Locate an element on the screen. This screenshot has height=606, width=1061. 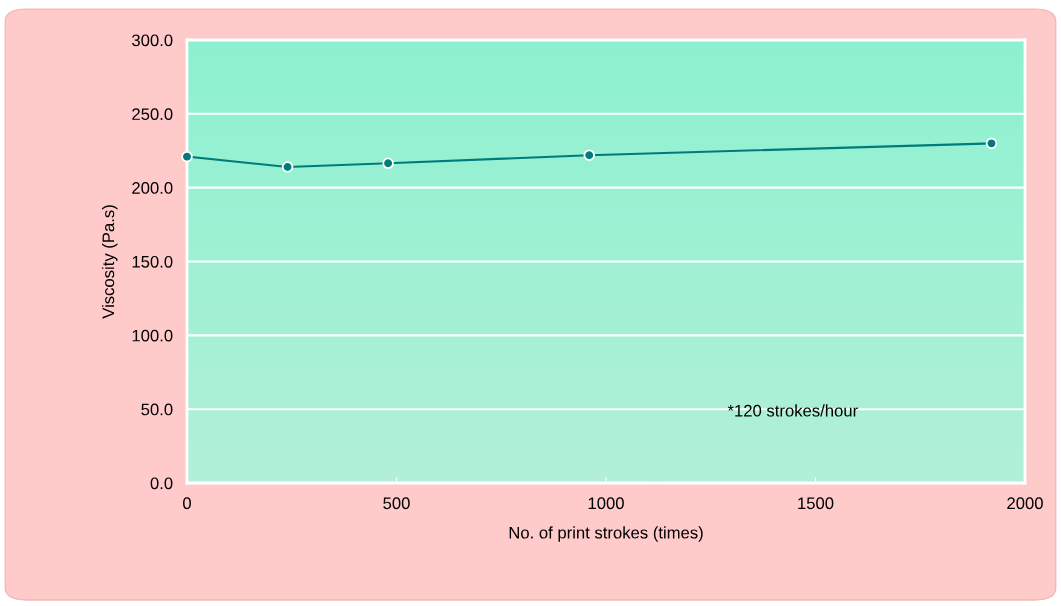
x-tick-label: 500 is located at coordinates (396, 503).